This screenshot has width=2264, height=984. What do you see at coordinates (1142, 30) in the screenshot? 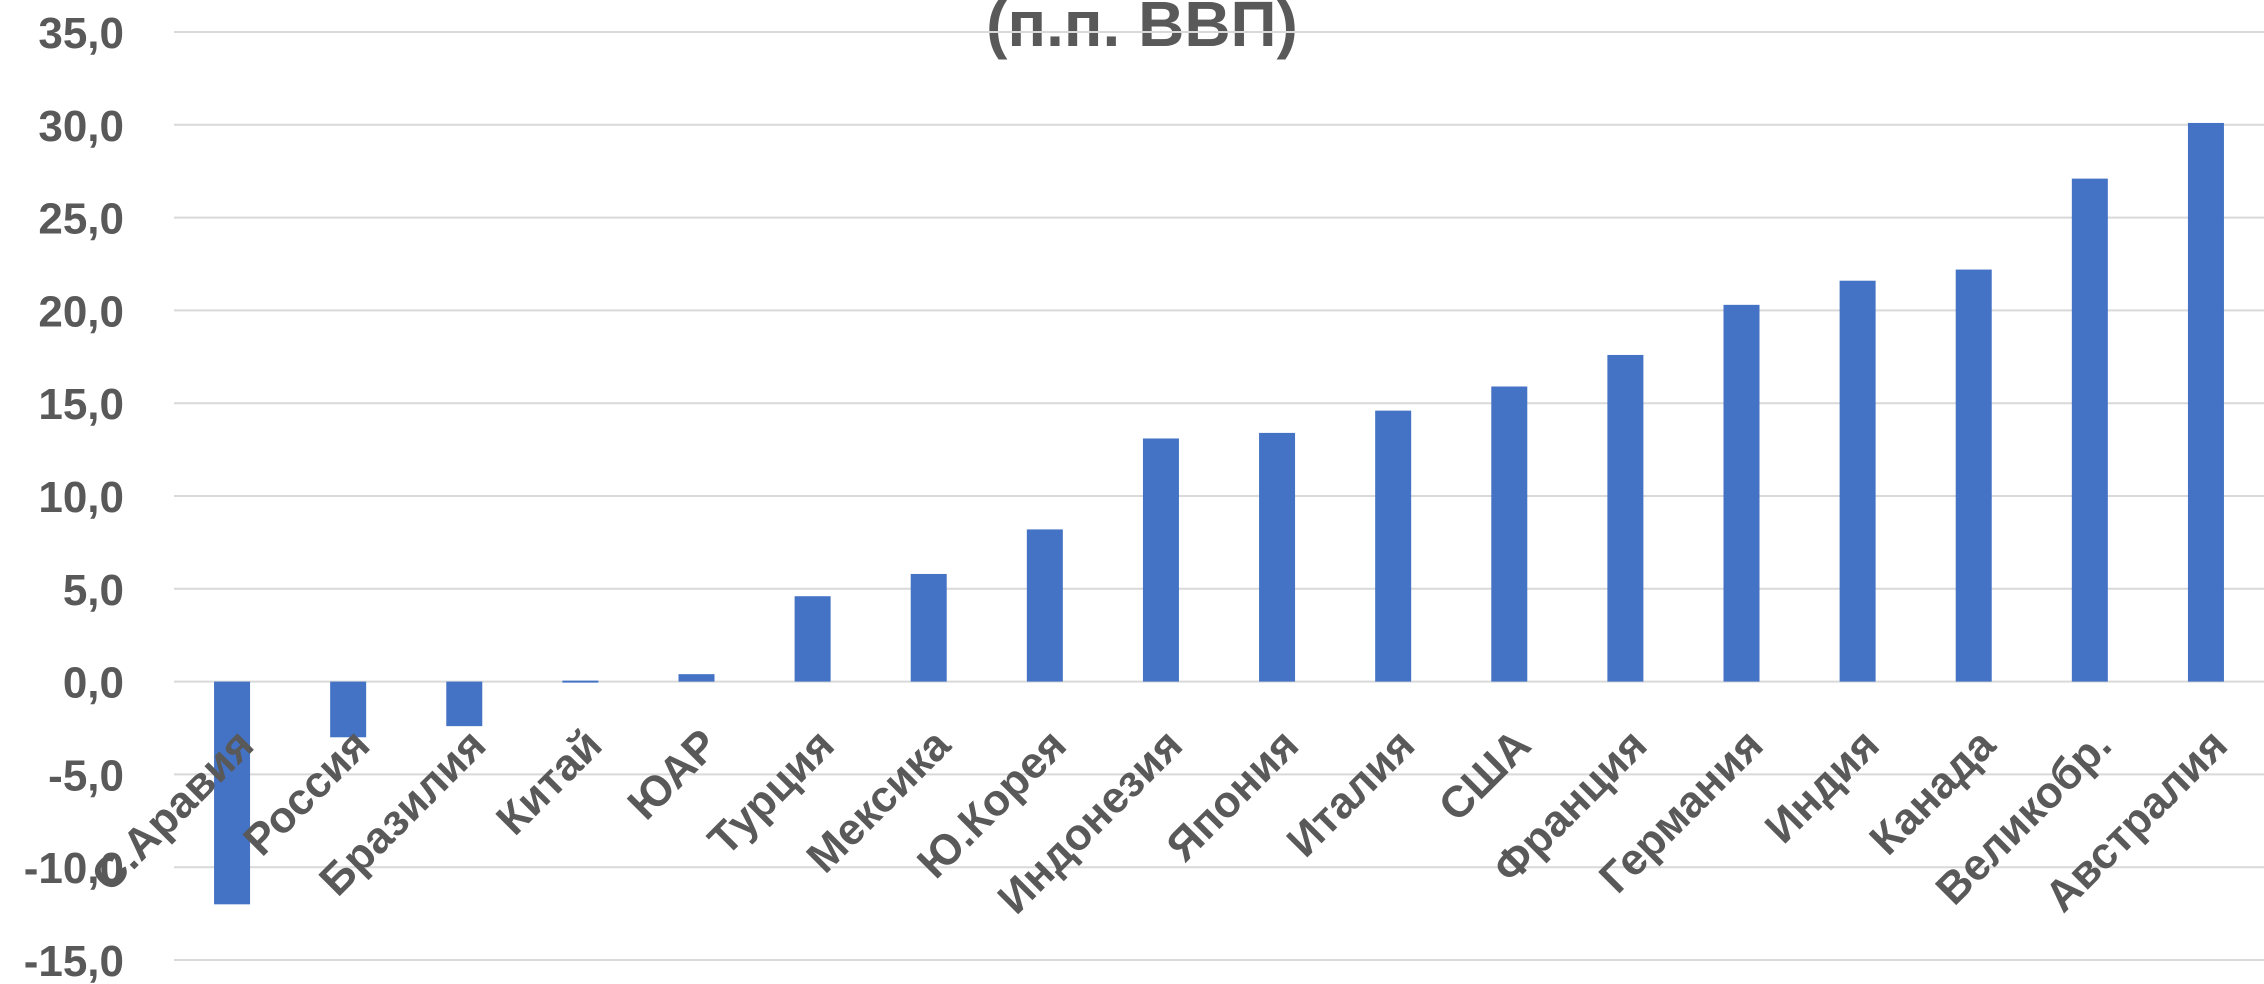
I see `chart-title: (п.п. ВВП)` at bounding box center [1142, 30].